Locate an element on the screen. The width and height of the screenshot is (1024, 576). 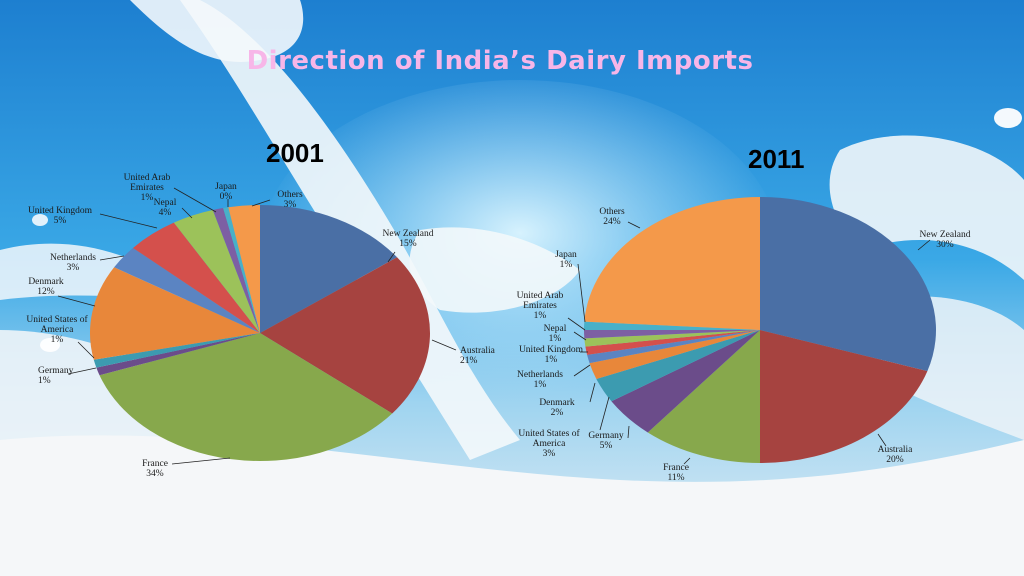
slice-2001-france is located at coordinates (246, 397).